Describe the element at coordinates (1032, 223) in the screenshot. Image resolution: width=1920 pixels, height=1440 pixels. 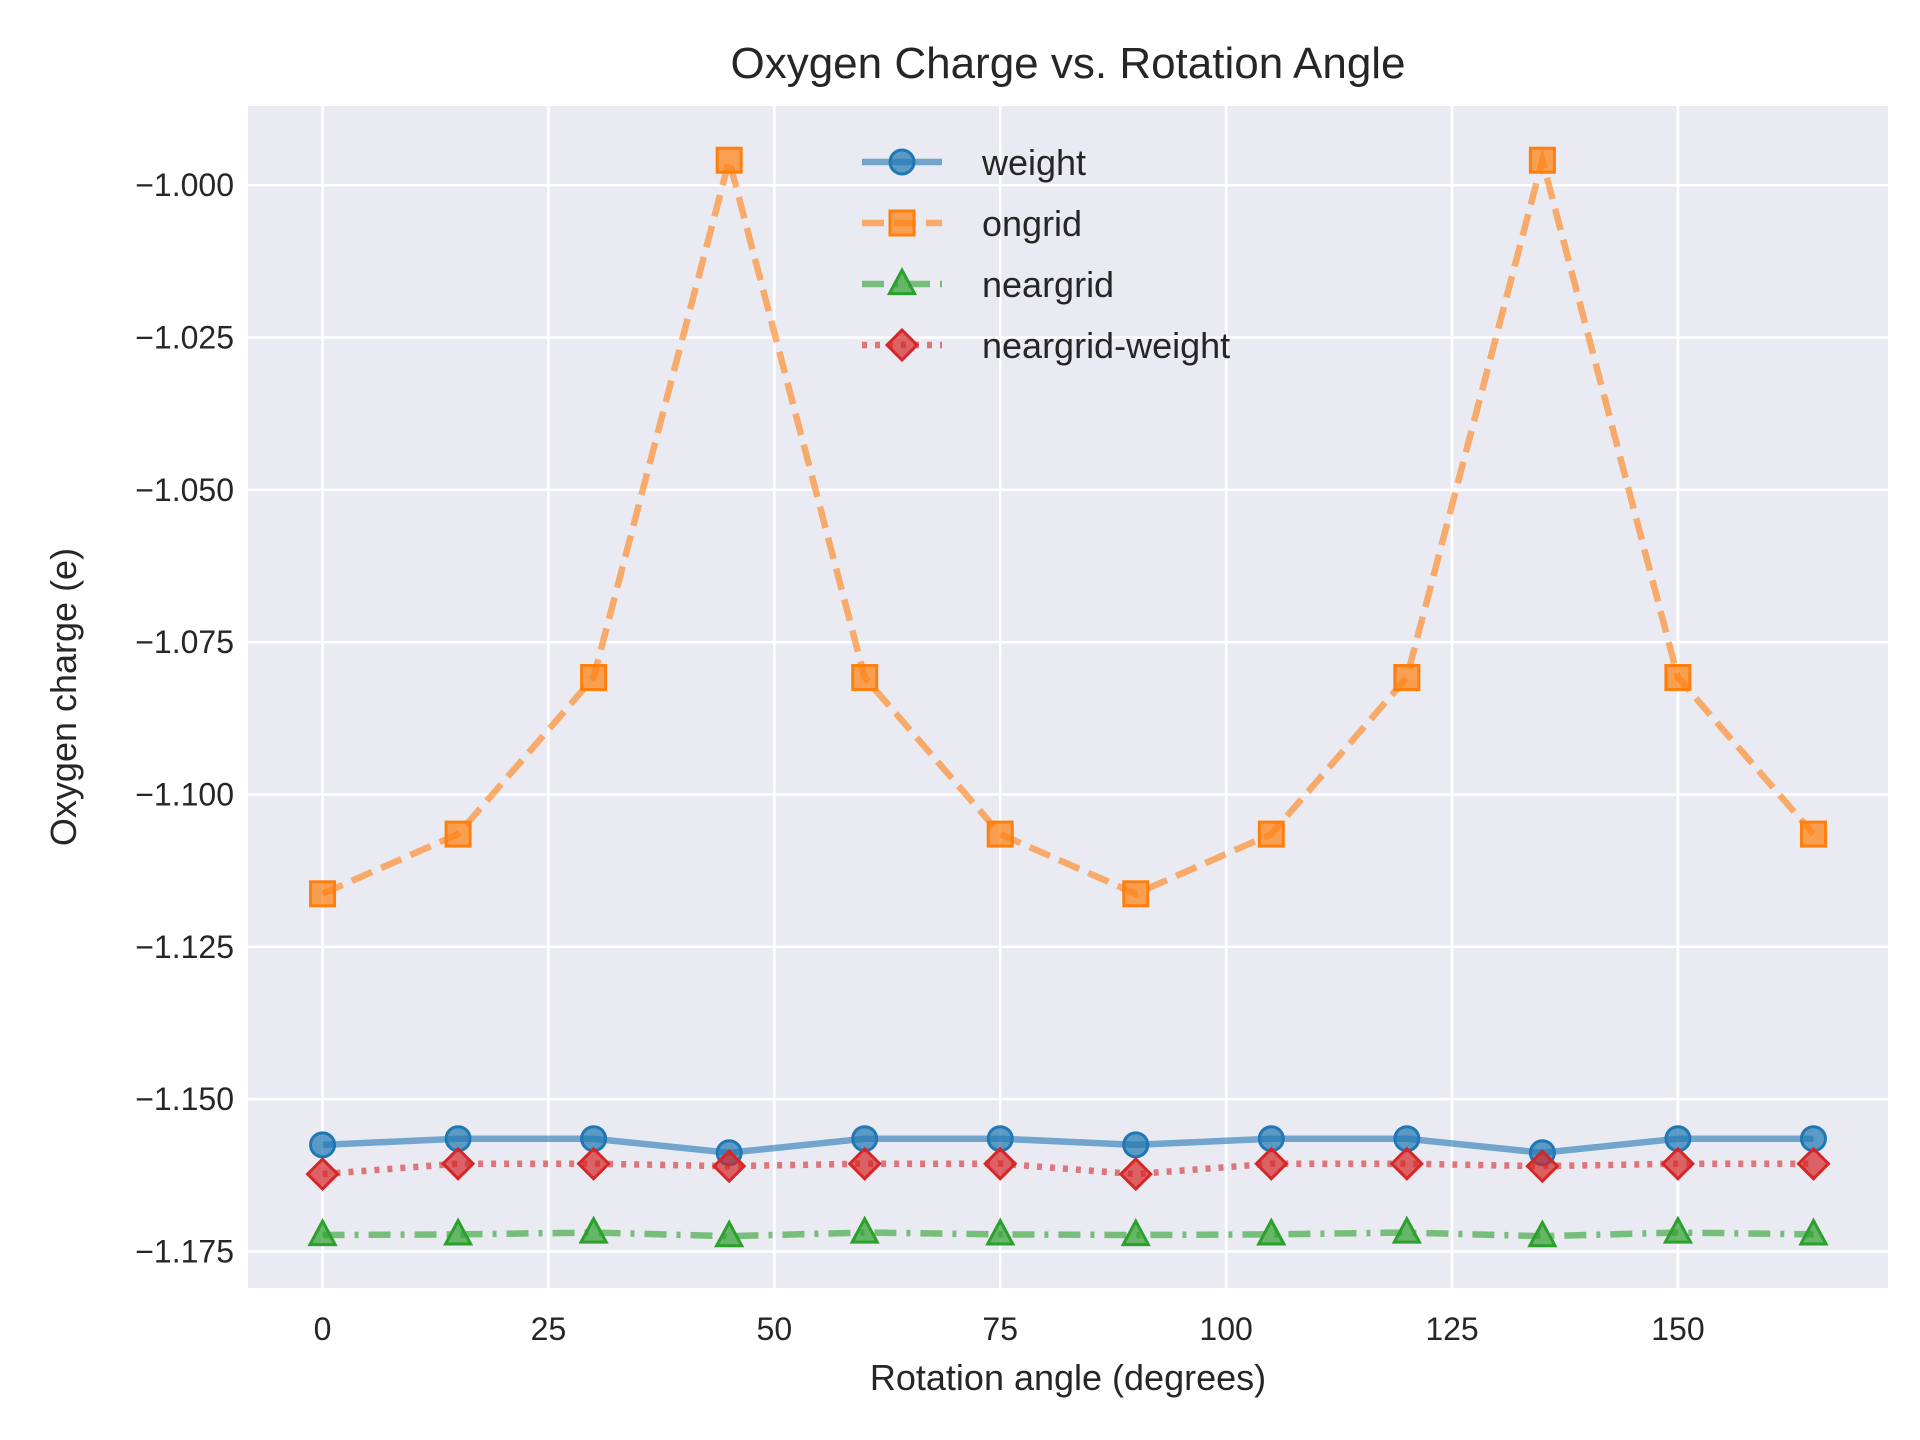
I see `legend-label: ongrid` at that location.